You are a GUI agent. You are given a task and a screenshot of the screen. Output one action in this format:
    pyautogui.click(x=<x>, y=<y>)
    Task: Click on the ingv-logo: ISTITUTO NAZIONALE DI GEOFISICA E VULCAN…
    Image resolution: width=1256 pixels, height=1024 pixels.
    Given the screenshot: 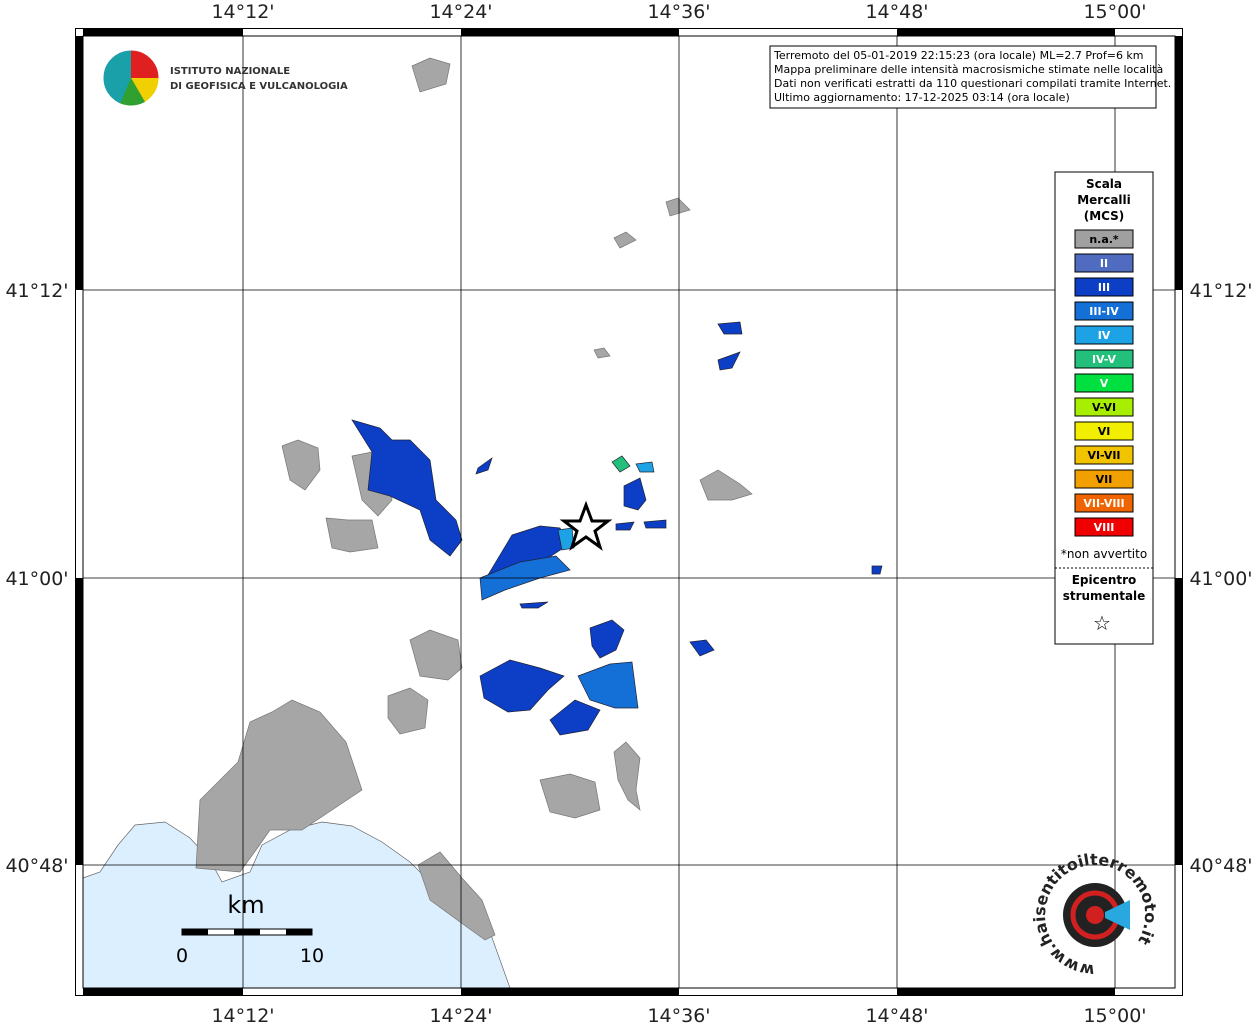 What is the action you would take?
    pyautogui.click(x=225, y=78)
    